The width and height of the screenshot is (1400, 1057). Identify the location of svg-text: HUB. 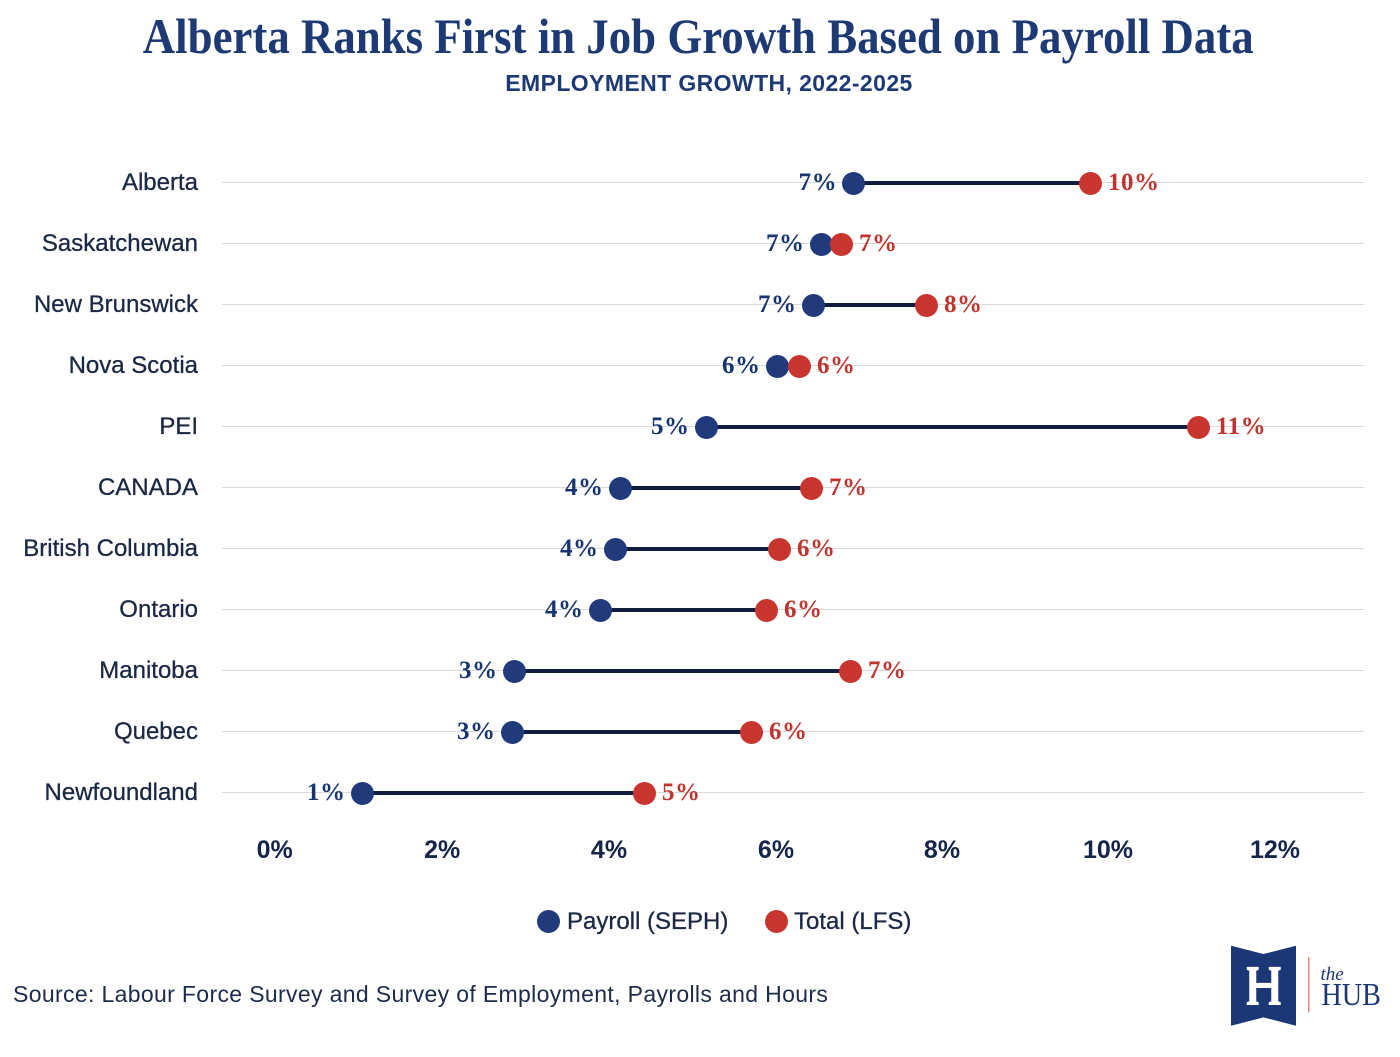
(1351, 994).